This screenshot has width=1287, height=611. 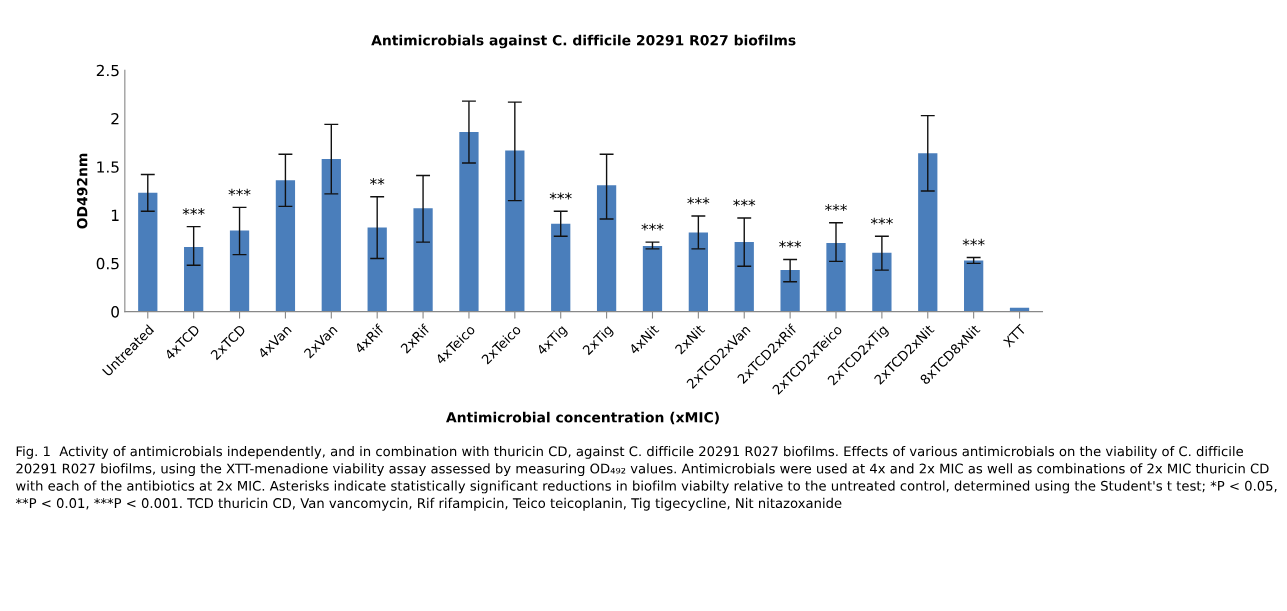 I want to click on annotation: **, so click(x=377, y=182).